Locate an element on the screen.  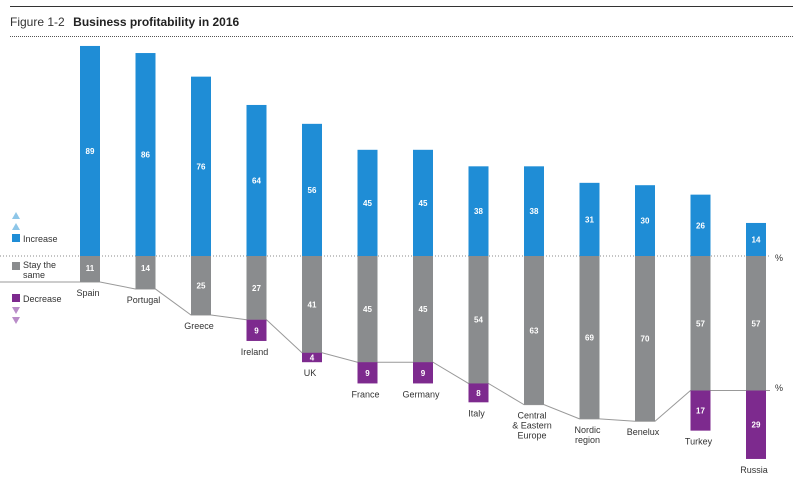
category-label: Spain is located at coordinates (87, 293).